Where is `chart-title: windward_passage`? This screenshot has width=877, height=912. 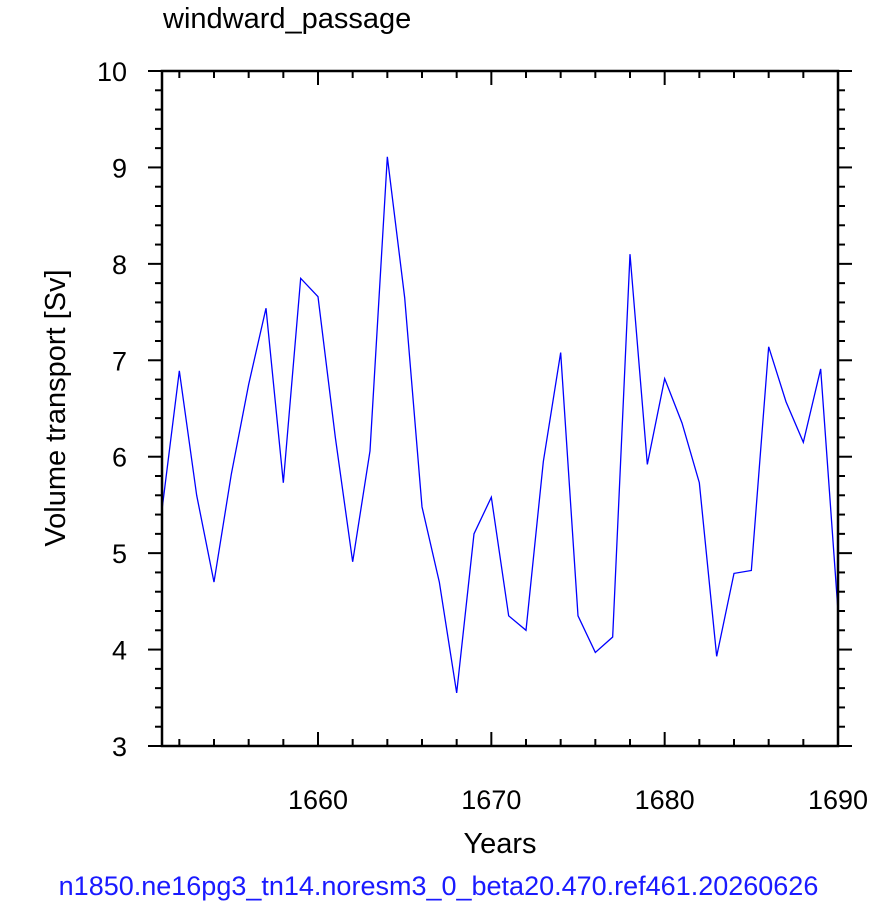
chart-title: windward_passage is located at coordinates (286, 19).